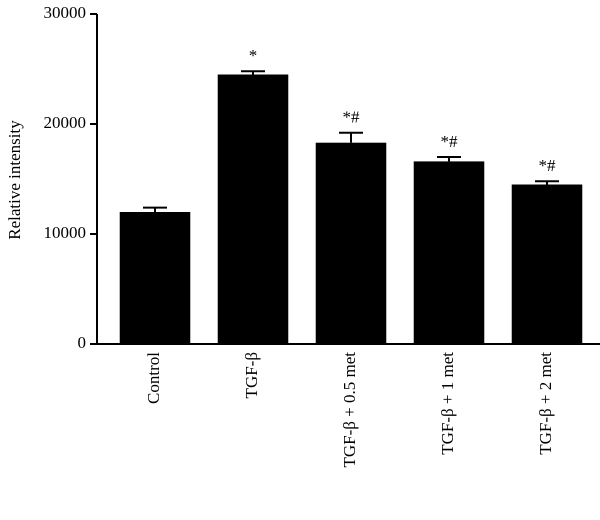 The width and height of the screenshot is (600, 520). What do you see at coordinates (65, 12) in the screenshot?
I see `y-tick-label: 30000` at bounding box center [65, 12].